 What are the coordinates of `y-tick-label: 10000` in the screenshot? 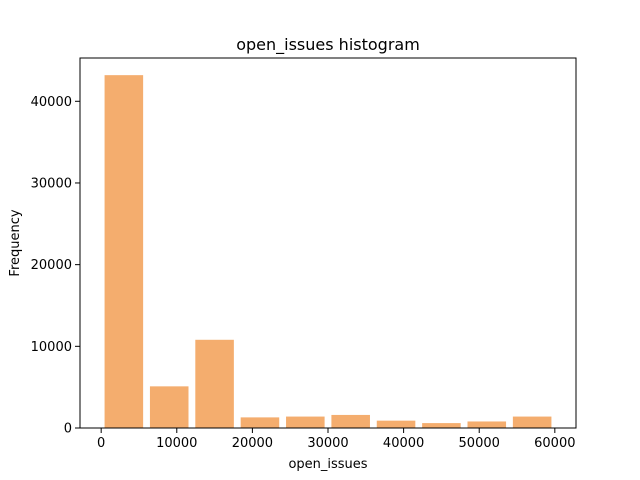 It's located at (51, 347).